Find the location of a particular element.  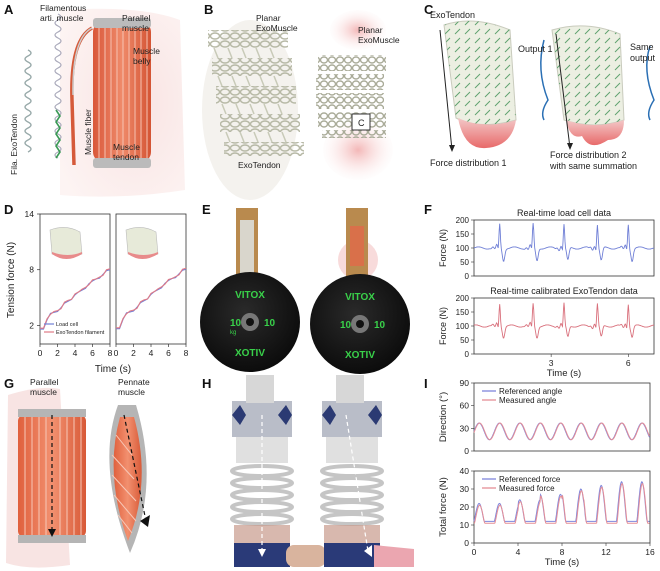

f-title-0: Real-time load cell data is located at coordinates (564, 213).